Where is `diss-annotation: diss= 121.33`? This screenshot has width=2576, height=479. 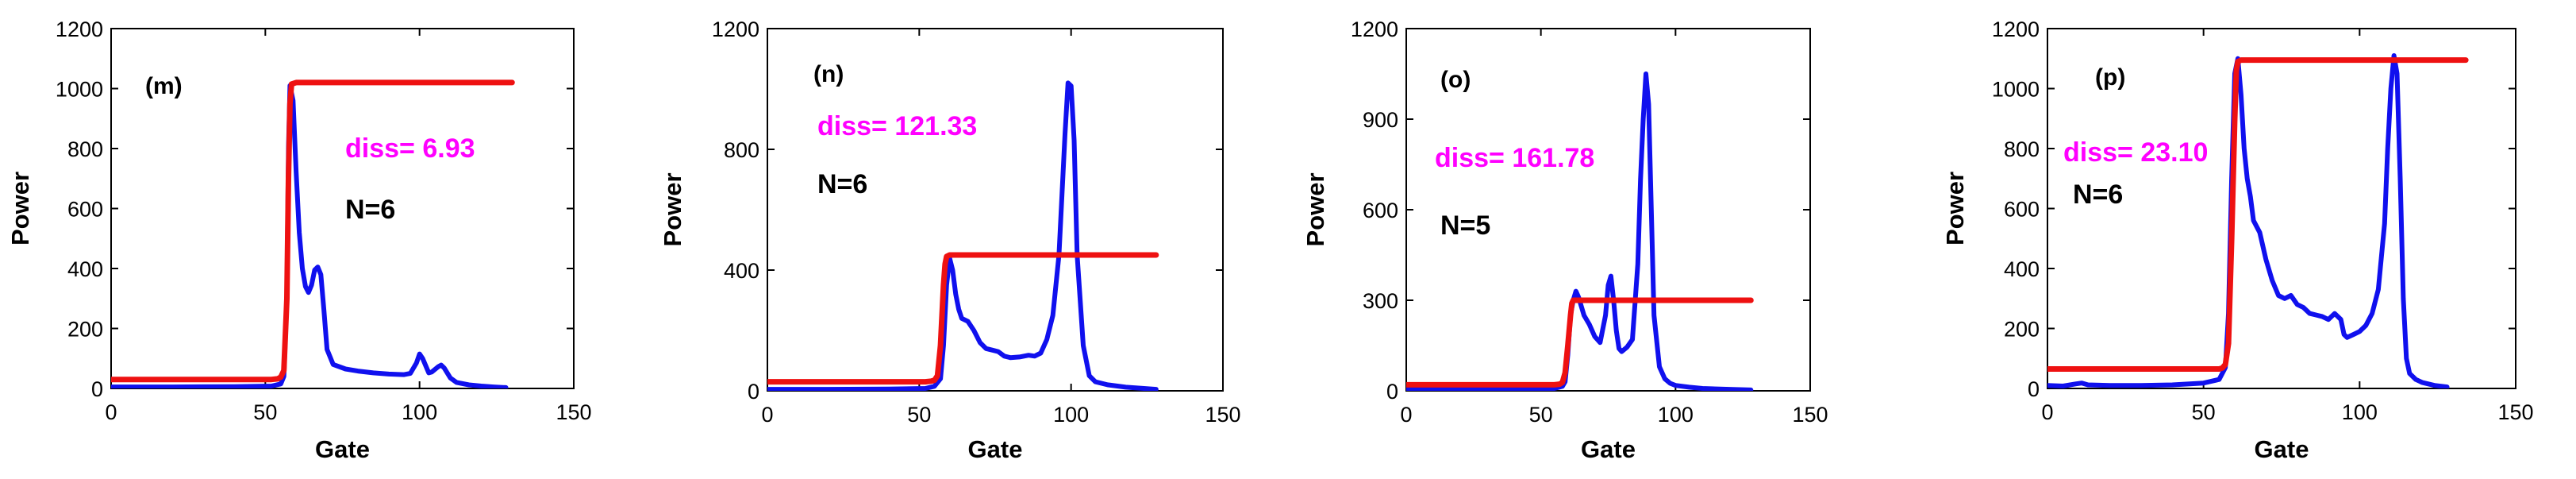
diss-annotation: diss= 121.33 is located at coordinates (897, 126).